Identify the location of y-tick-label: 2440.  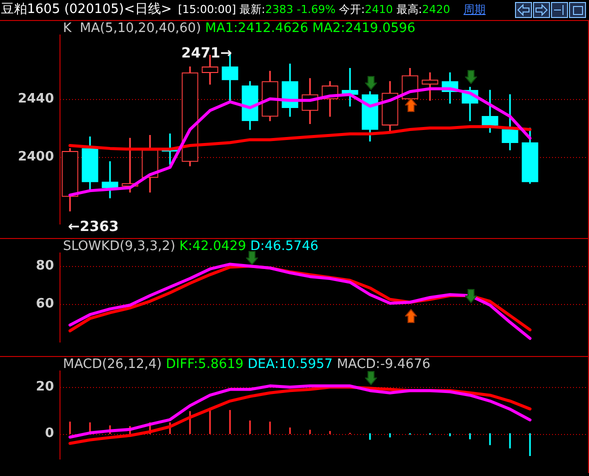
(36, 98).